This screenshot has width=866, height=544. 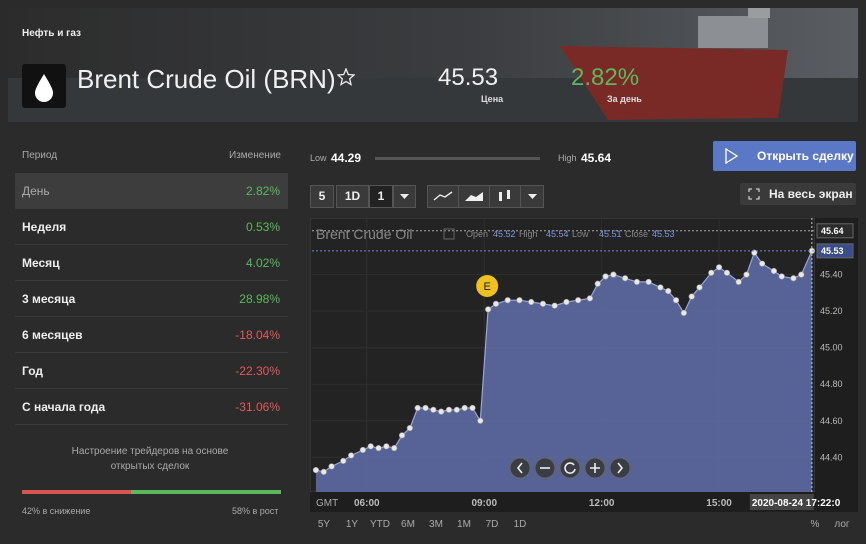 What do you see at coordinates (151, 299) in the screenshot?
I see `performance-row: 3 месяца 28.98%` at bounding box center [151, 299].